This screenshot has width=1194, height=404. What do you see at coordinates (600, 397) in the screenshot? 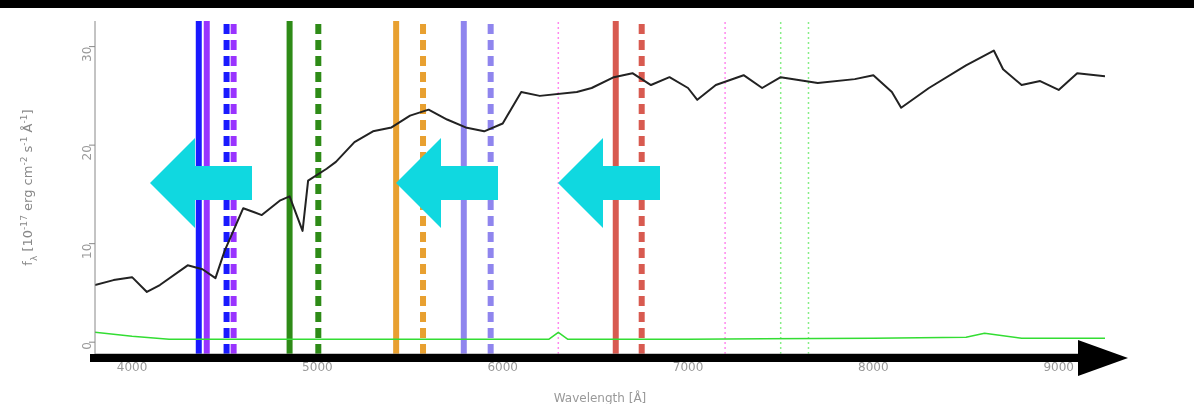
I see `x-axis-title: Wavelength [Å]` at bounding box center [600, 397].